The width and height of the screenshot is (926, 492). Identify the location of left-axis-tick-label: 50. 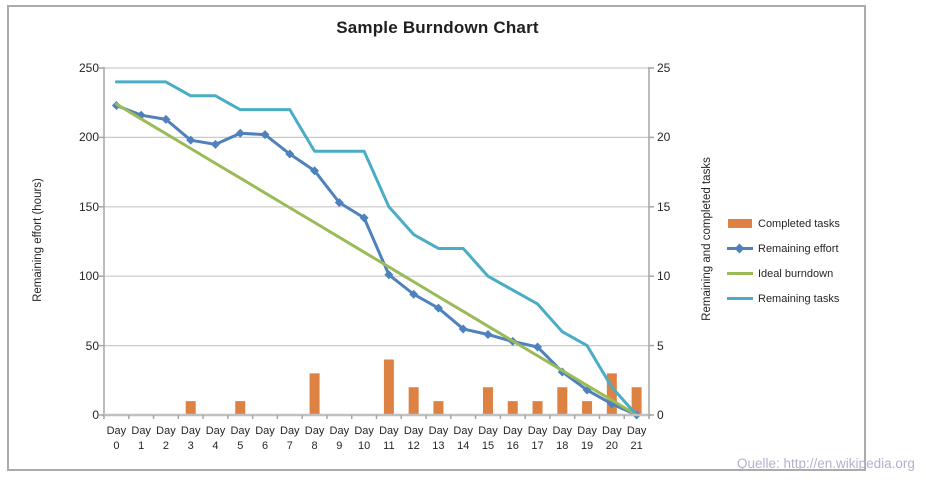
(92, 345).